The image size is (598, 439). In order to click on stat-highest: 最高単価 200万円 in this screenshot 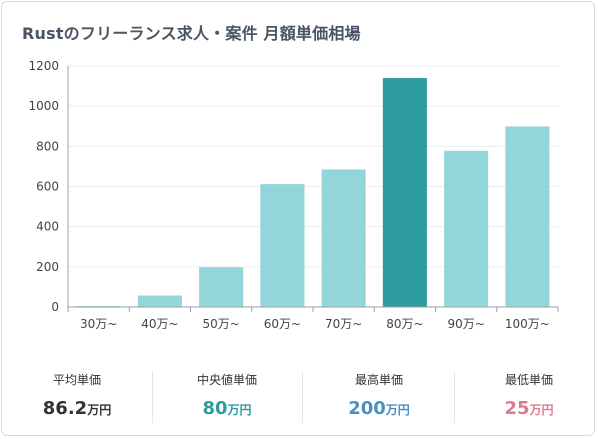, I will do `click(379, 393)`.